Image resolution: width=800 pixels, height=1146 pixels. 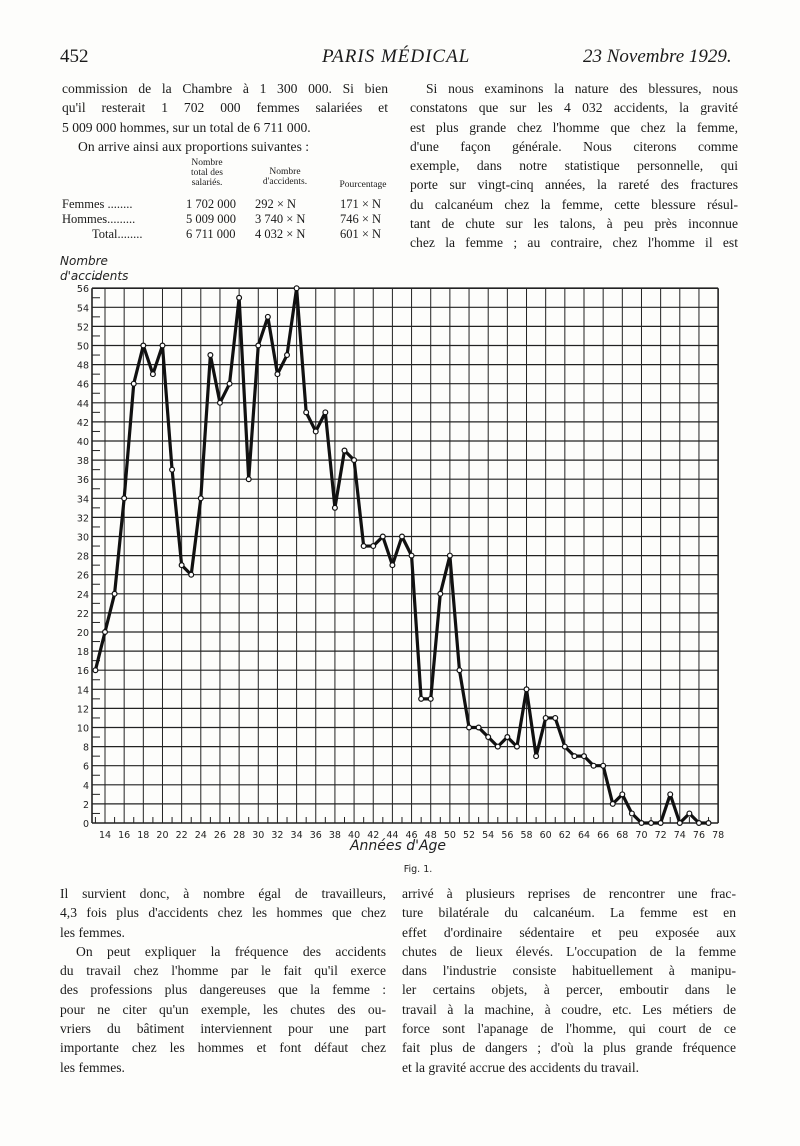 I want to click on x-tick-label: 66, so click(x=603, y=835).